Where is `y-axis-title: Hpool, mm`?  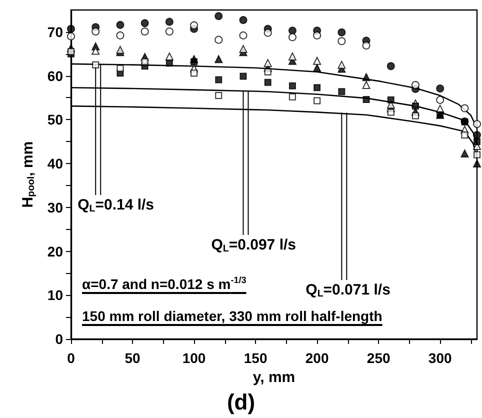 y-axis-title: Hpool, mm is located at coordinates (28, 174).